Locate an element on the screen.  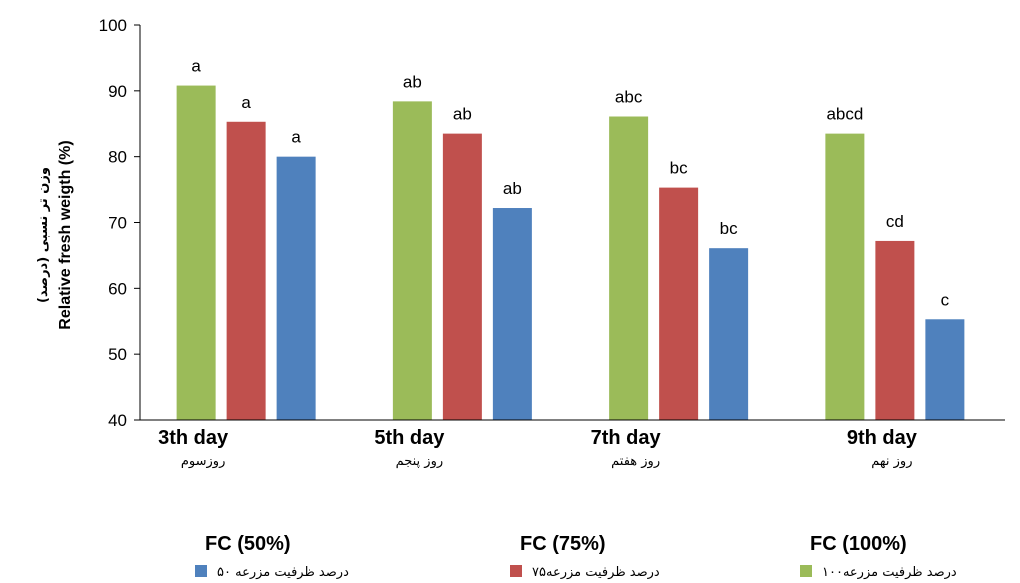
x-tick-label: 3th day is located at coordinates (193, 438).